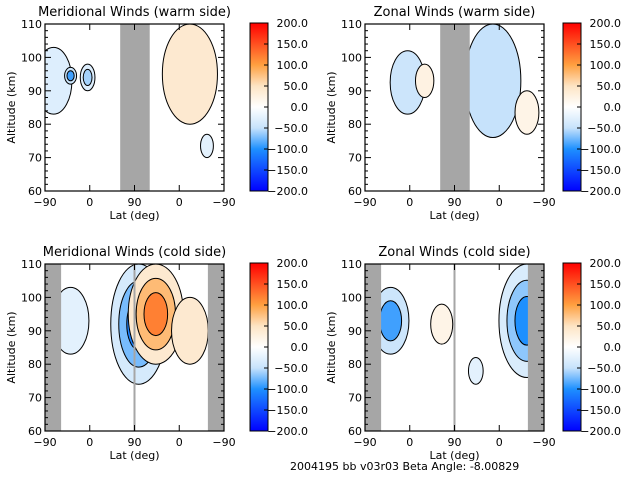 The width and height of the screenshot is (640, 480). What do you see at coordinates (404, 466) in the screenshot?
I see `footer-caption: 2004195 bb v03r03 Beta Angle: -8.00829` at bounding box center [404, 466].